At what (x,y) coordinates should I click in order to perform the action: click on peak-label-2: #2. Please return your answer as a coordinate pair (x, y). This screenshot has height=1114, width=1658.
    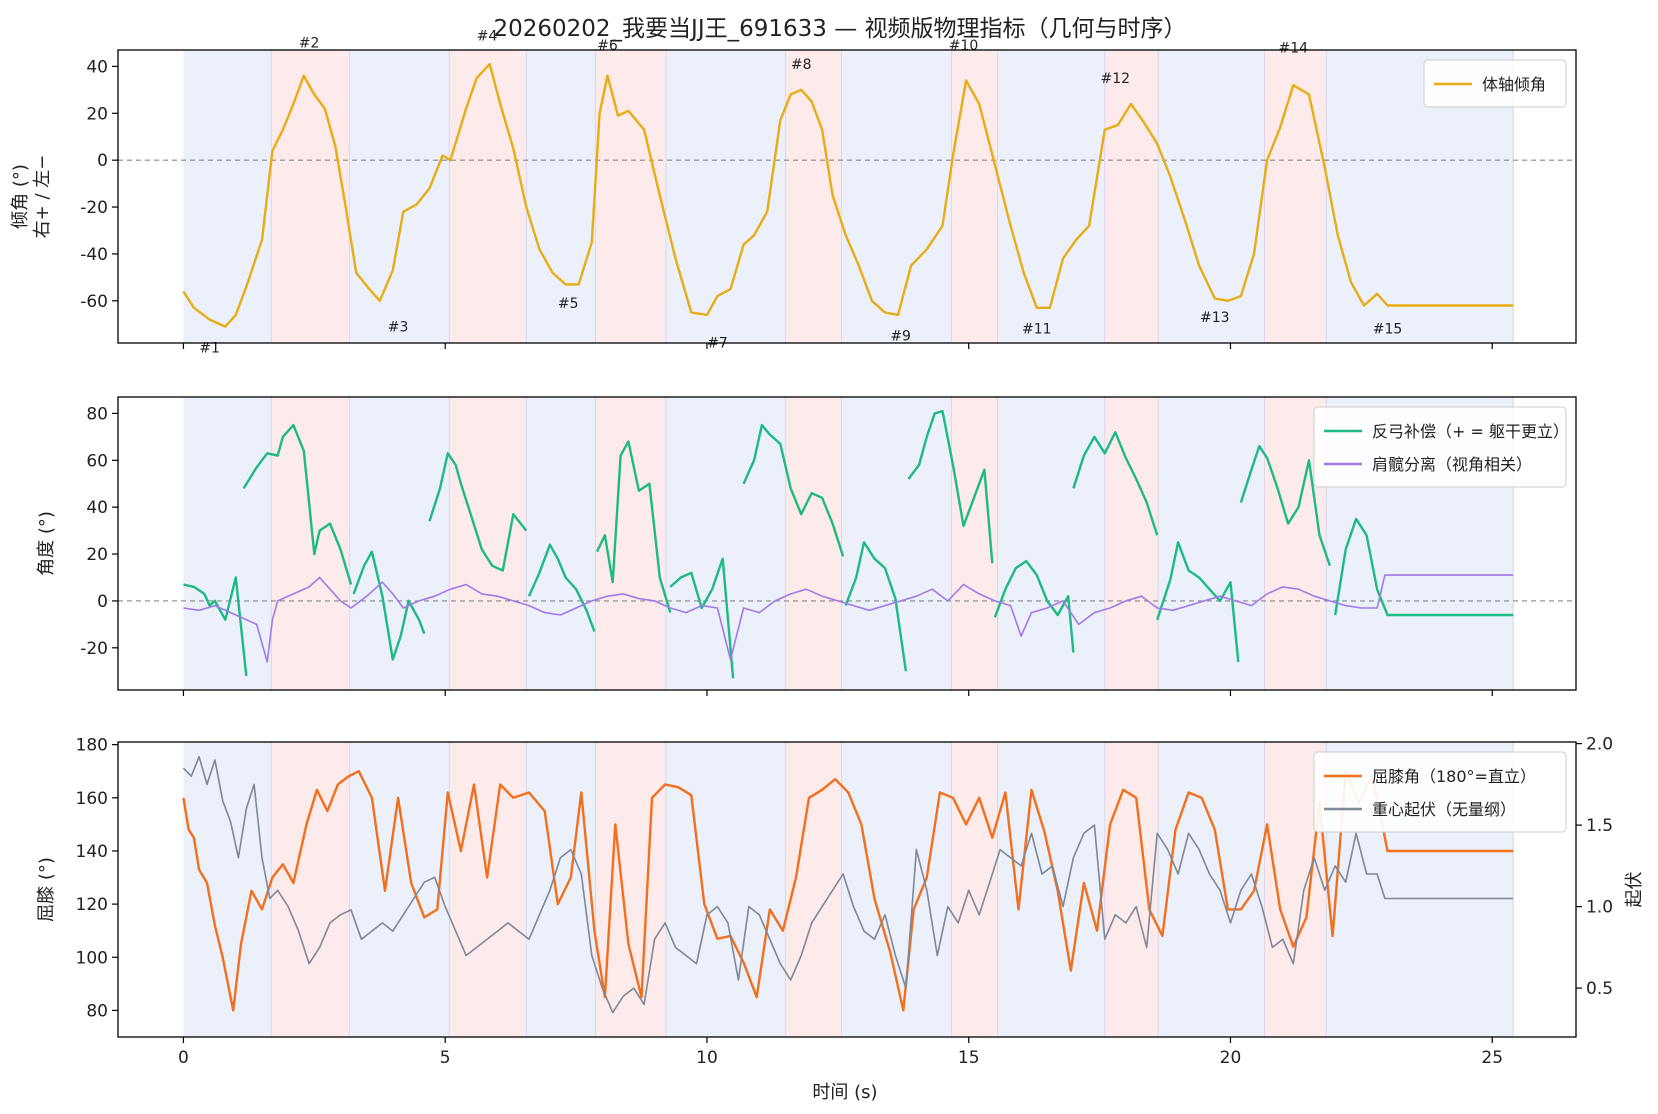
    Looking at the image, I should click on (309, 44).